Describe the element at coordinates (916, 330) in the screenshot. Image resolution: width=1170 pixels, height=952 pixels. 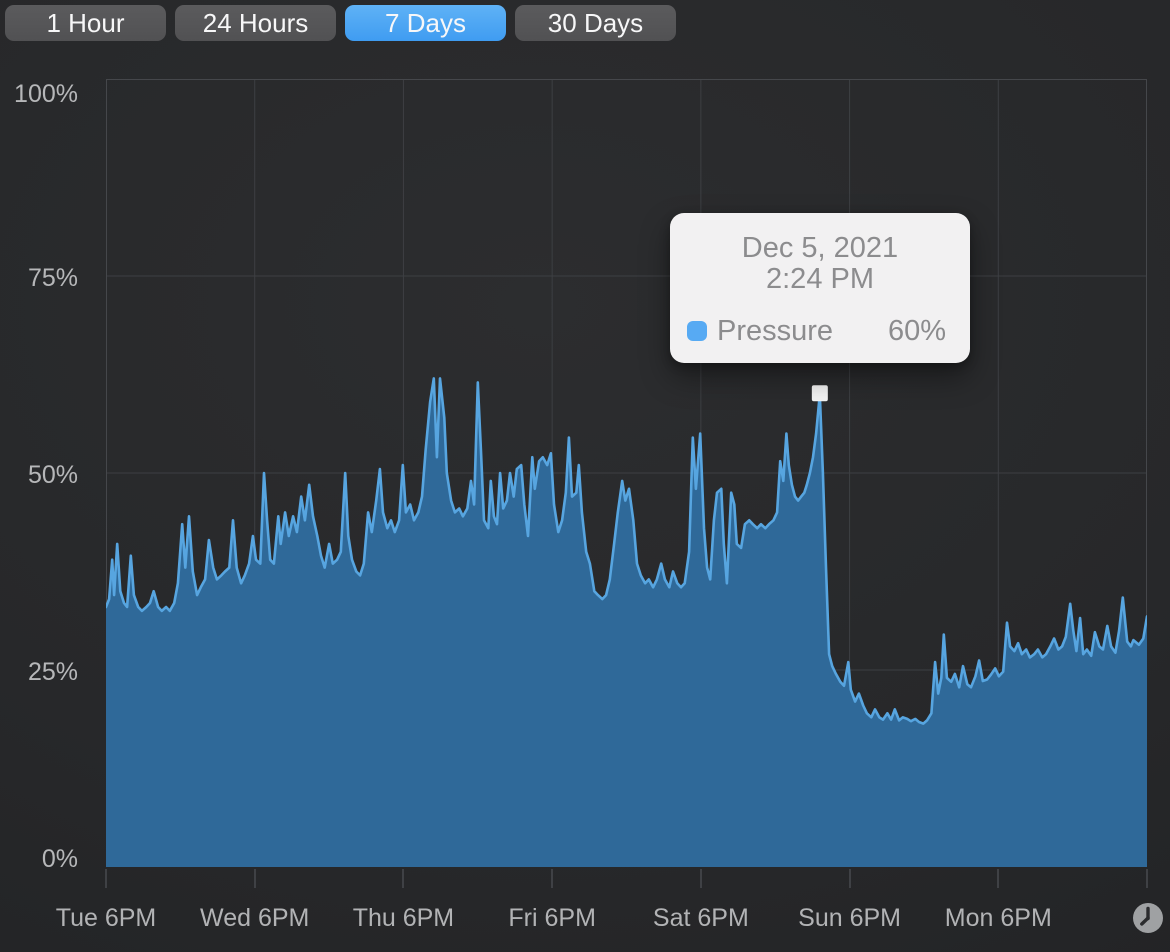
I see `tooltip-series-value: 60%` at that location.